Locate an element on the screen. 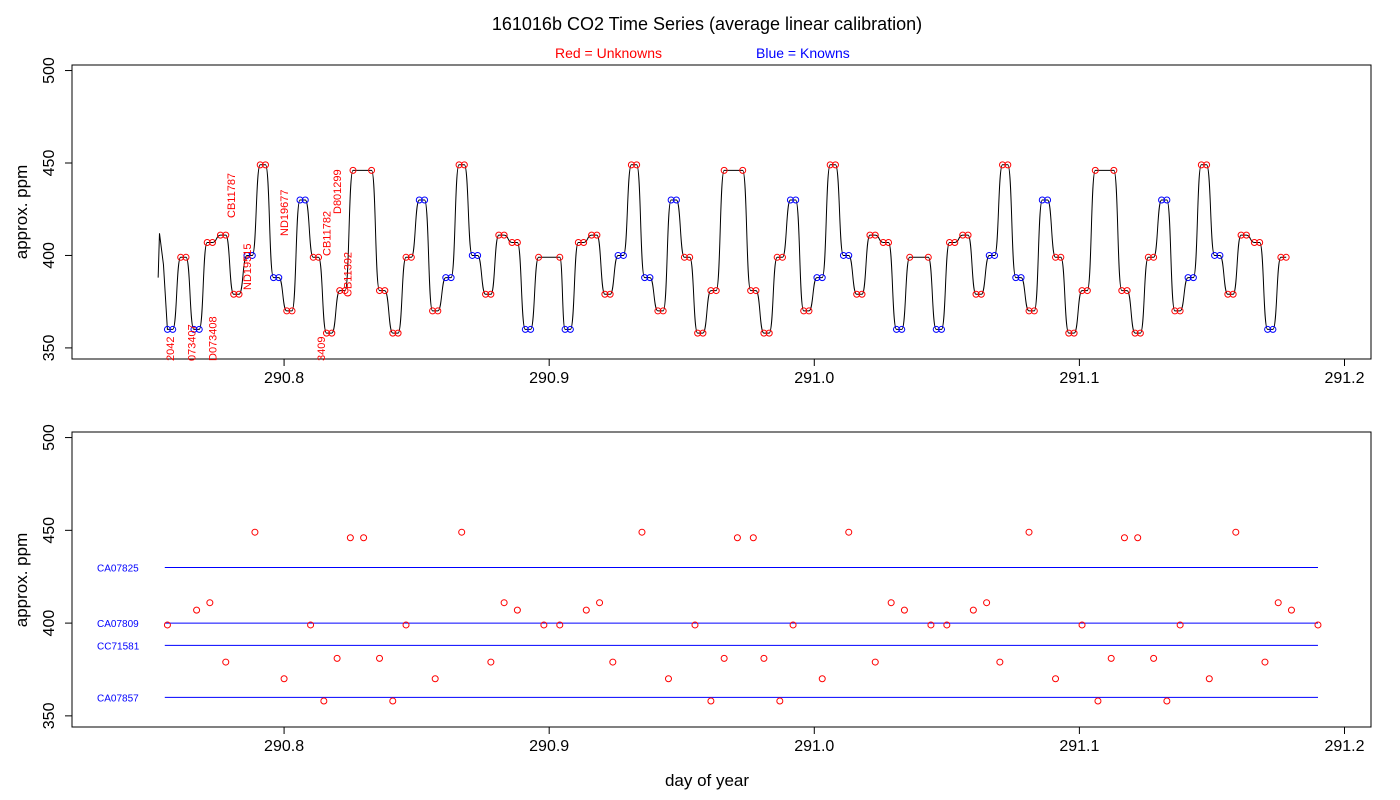 This screenshot has height=800, width=1400. bottom-x-tick-label: 290.8 is located at coordinates (284, 746).